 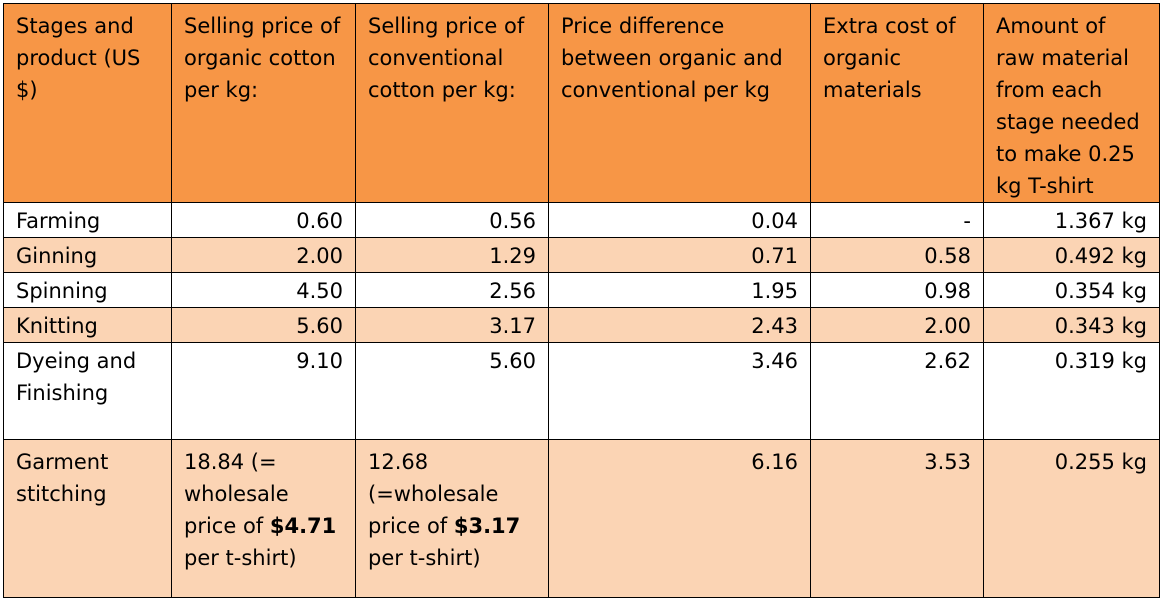 What do you see at coordinates (263, 220) in the screenshot?
I see `organic-price-cell: 0.60` at bounding box center [263, 220].